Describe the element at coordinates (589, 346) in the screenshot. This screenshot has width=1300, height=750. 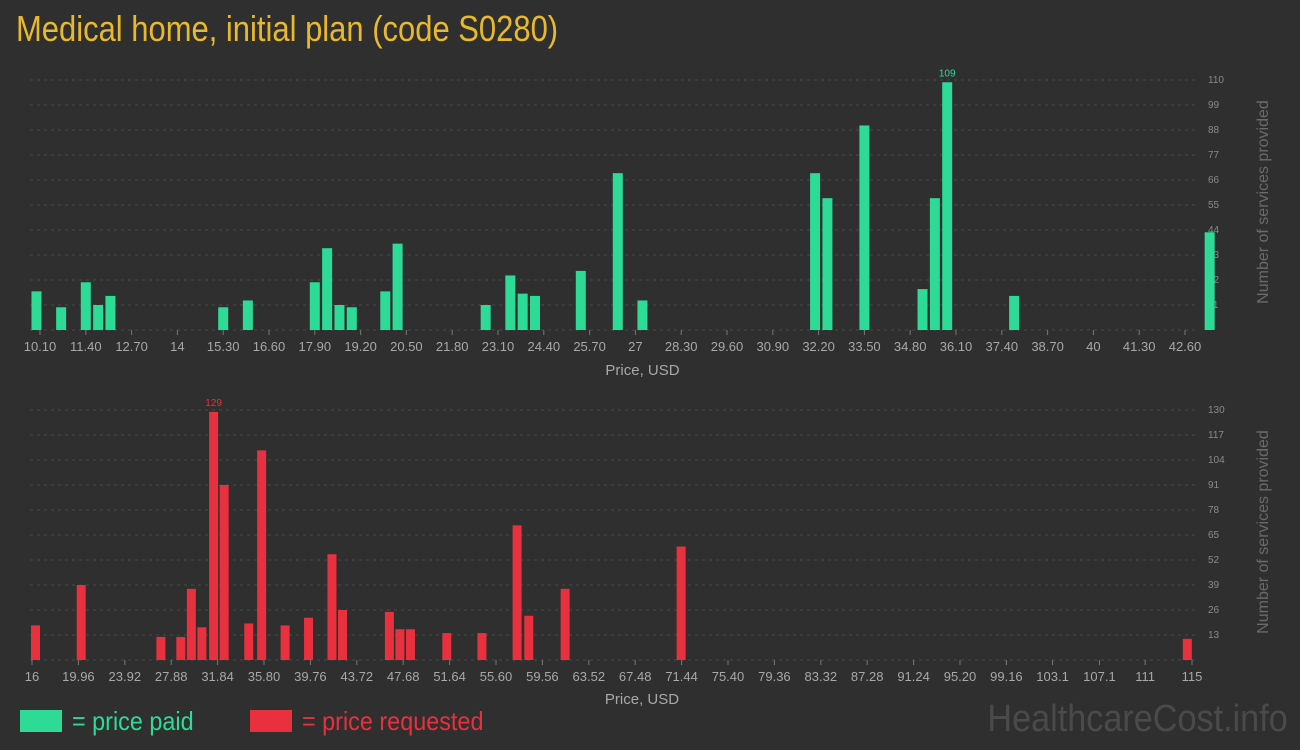
I see `price-paid-x-tick-label: 25.70` at that location.